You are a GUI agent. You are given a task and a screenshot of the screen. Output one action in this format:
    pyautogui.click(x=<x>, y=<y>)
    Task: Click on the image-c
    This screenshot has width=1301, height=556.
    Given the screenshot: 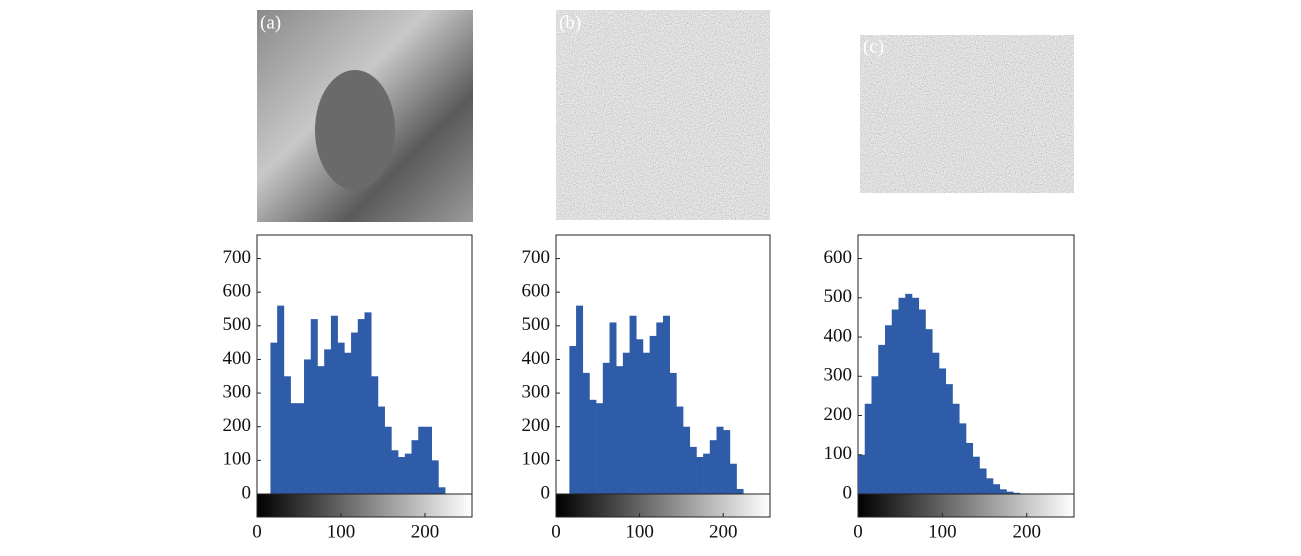 What is the action you would take?
    pyautogui.click(x=967, y=114)
    